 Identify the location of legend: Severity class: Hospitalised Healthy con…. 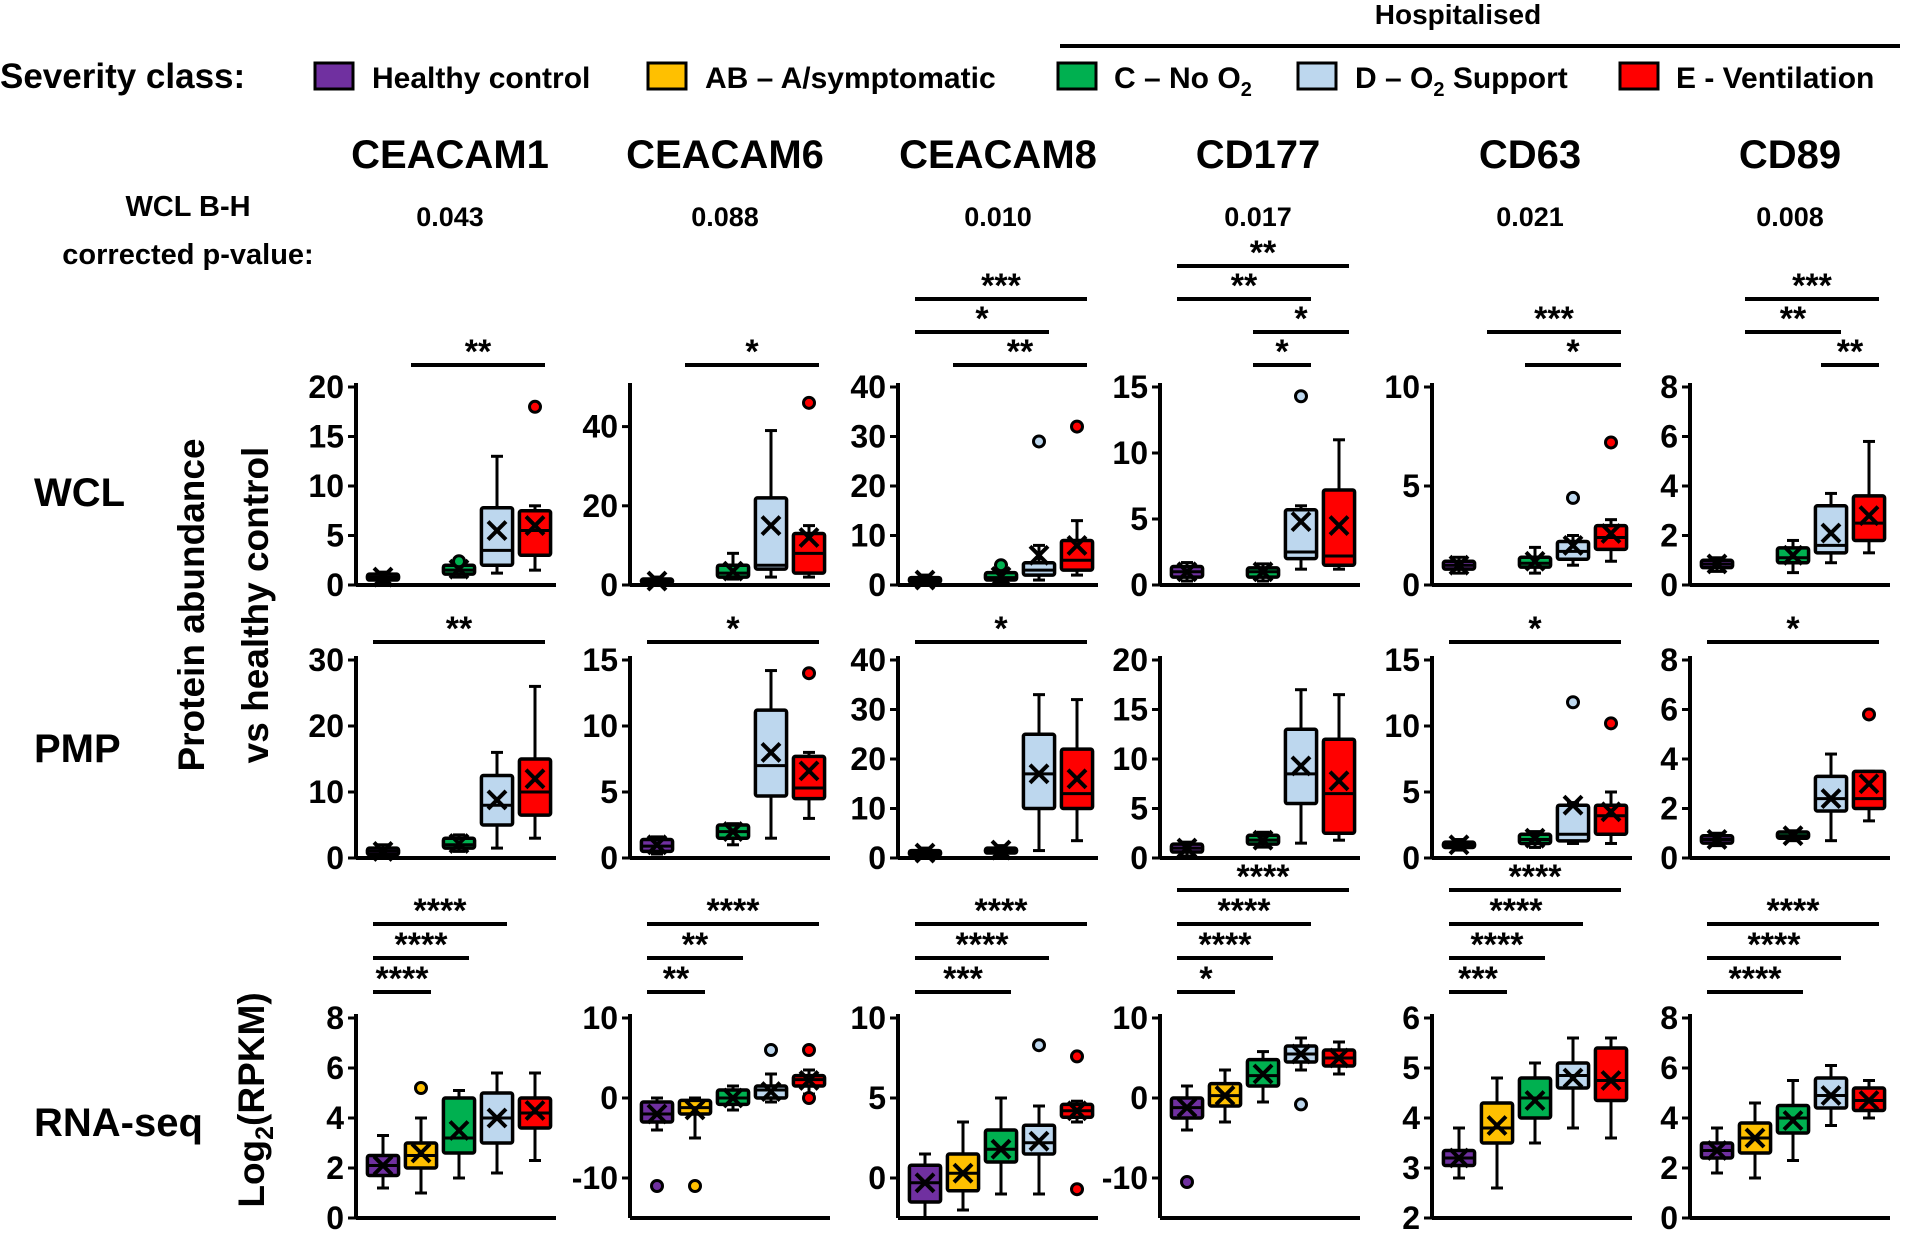
(950, 50).